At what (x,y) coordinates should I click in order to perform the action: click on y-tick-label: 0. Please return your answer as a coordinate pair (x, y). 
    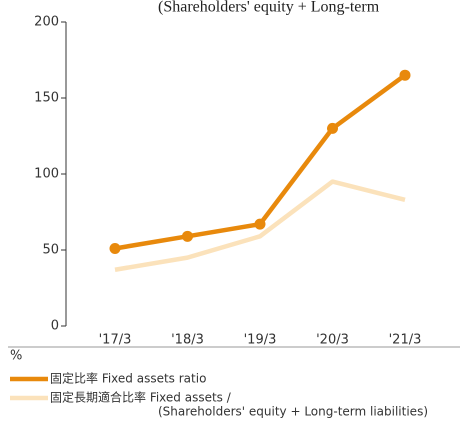
    Looking at the image, I should click on (55, 326).